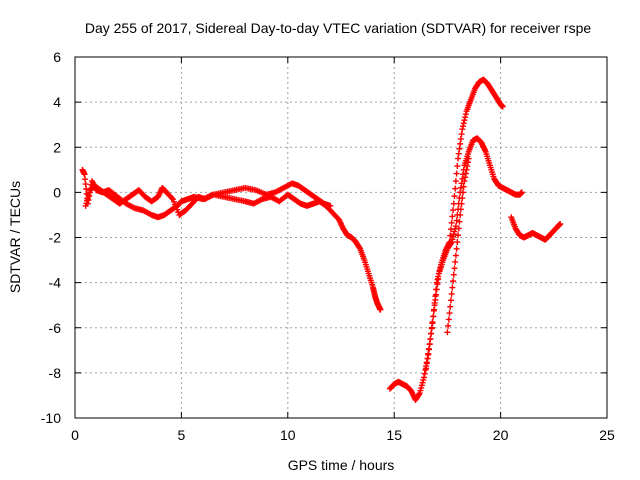 The height and width of the screenshot is (480, 640). I want to click on y-tick-label: 0, so click(57, 192).